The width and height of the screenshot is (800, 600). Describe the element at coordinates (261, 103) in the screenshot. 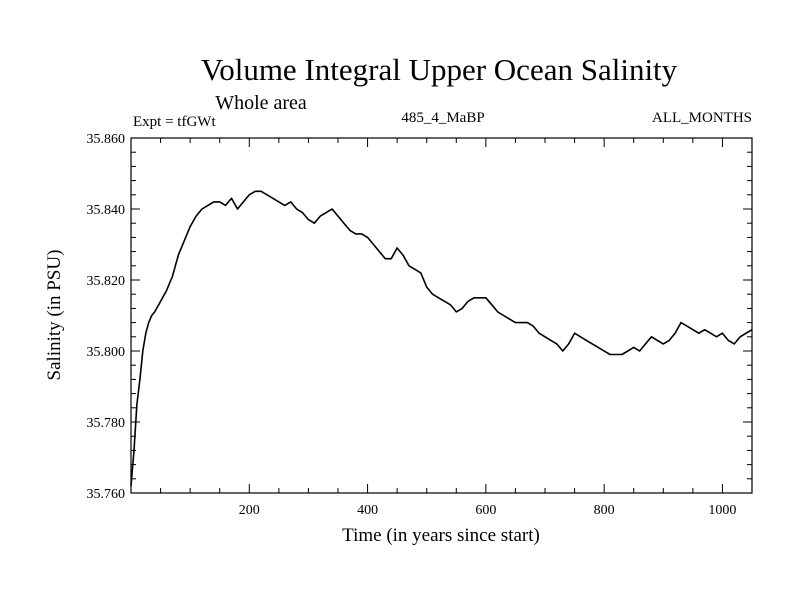

I see `chart-subtitle: Whole area` at that location.